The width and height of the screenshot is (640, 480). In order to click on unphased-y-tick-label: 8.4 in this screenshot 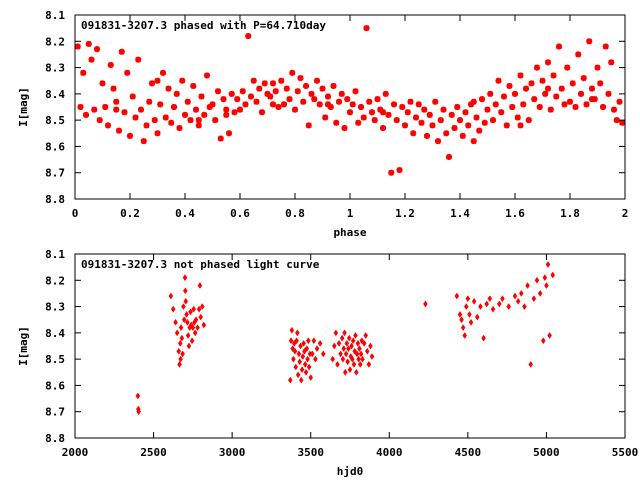, I will do `click(55, 333)`.